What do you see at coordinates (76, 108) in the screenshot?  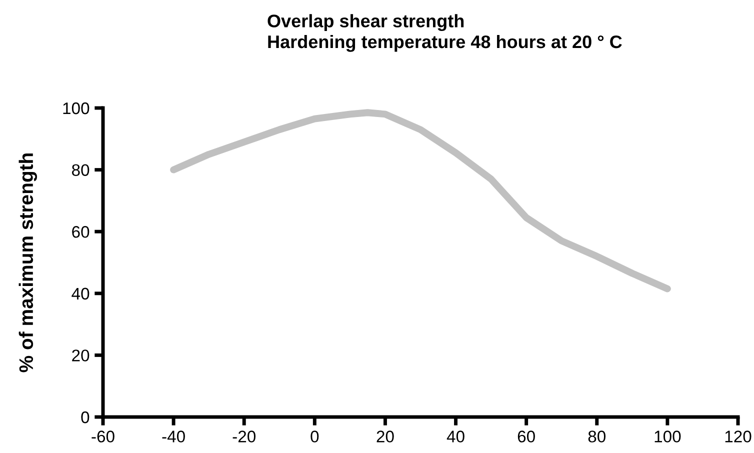 I see `y-tick-label: 100` at bounding box center [76, 108].